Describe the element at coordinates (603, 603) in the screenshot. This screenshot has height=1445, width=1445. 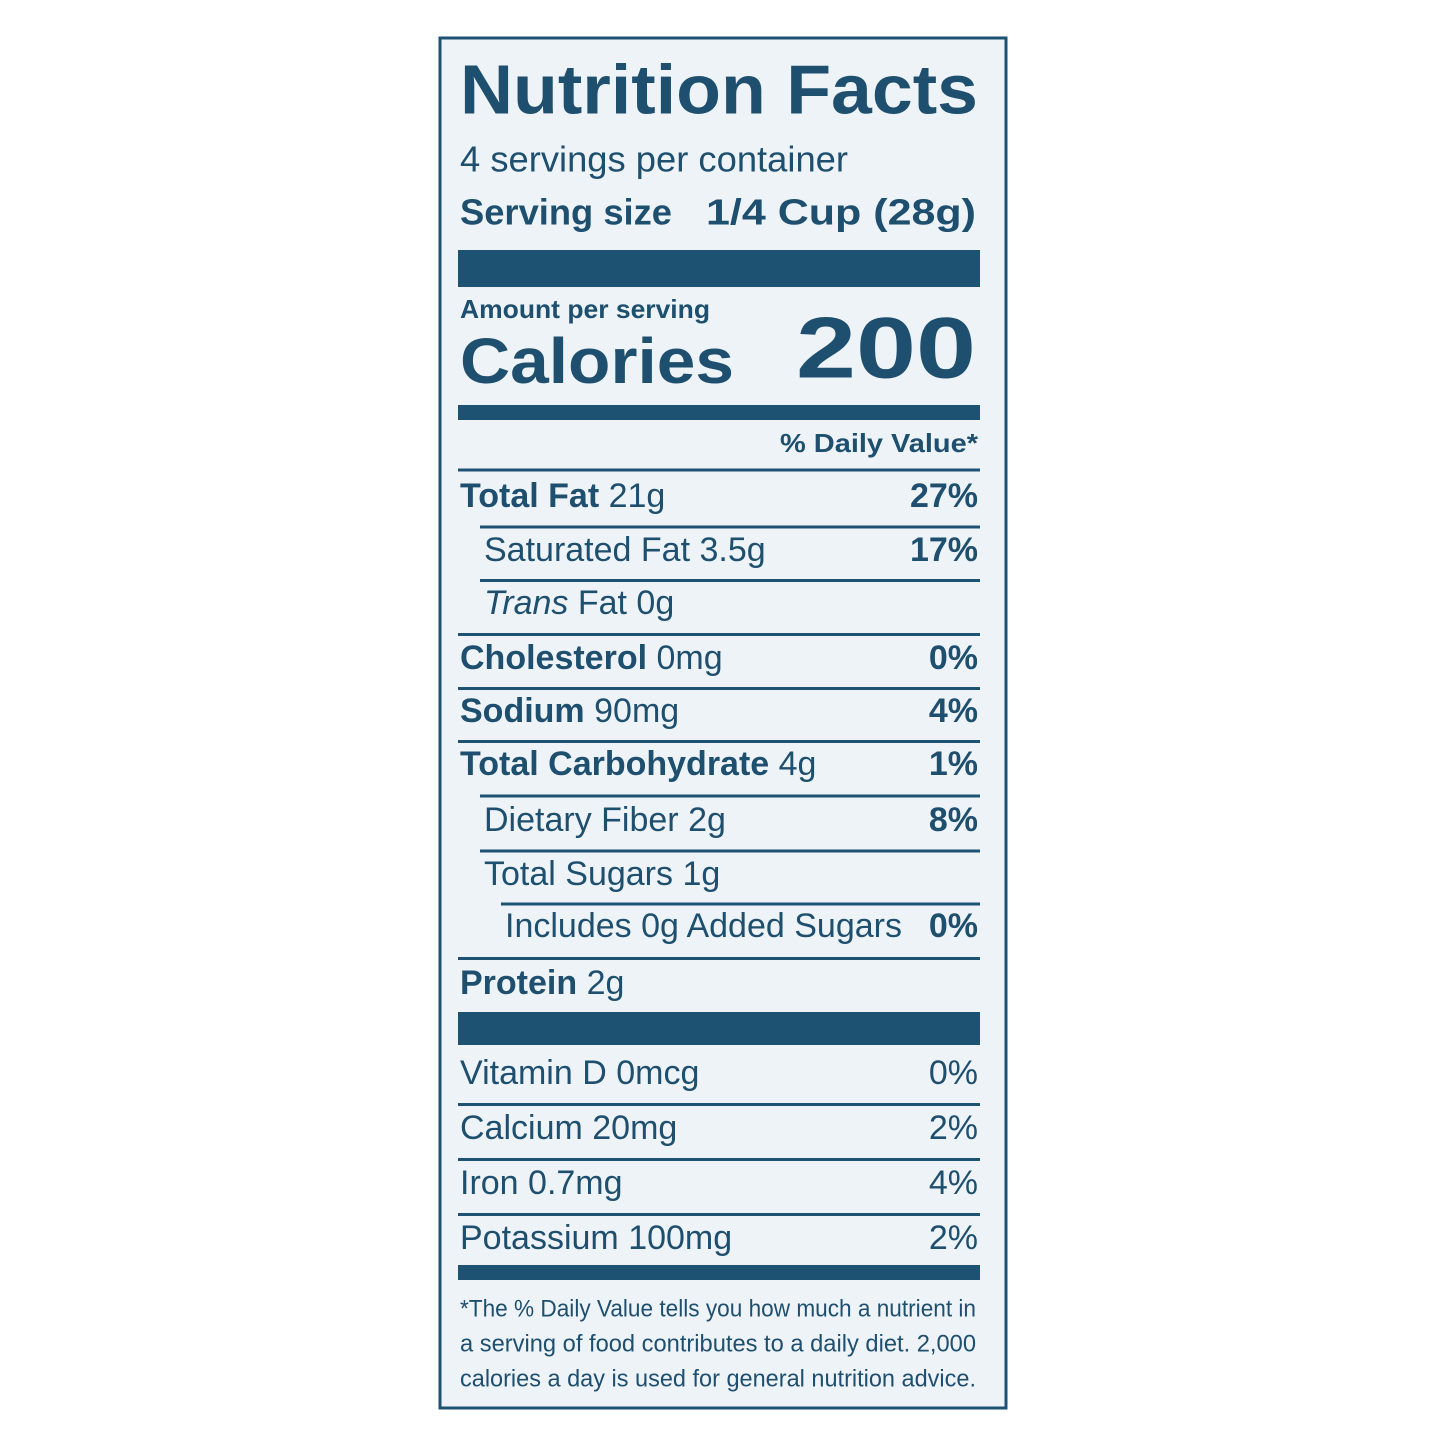
I see `nutrient-name: Fat` at that location.